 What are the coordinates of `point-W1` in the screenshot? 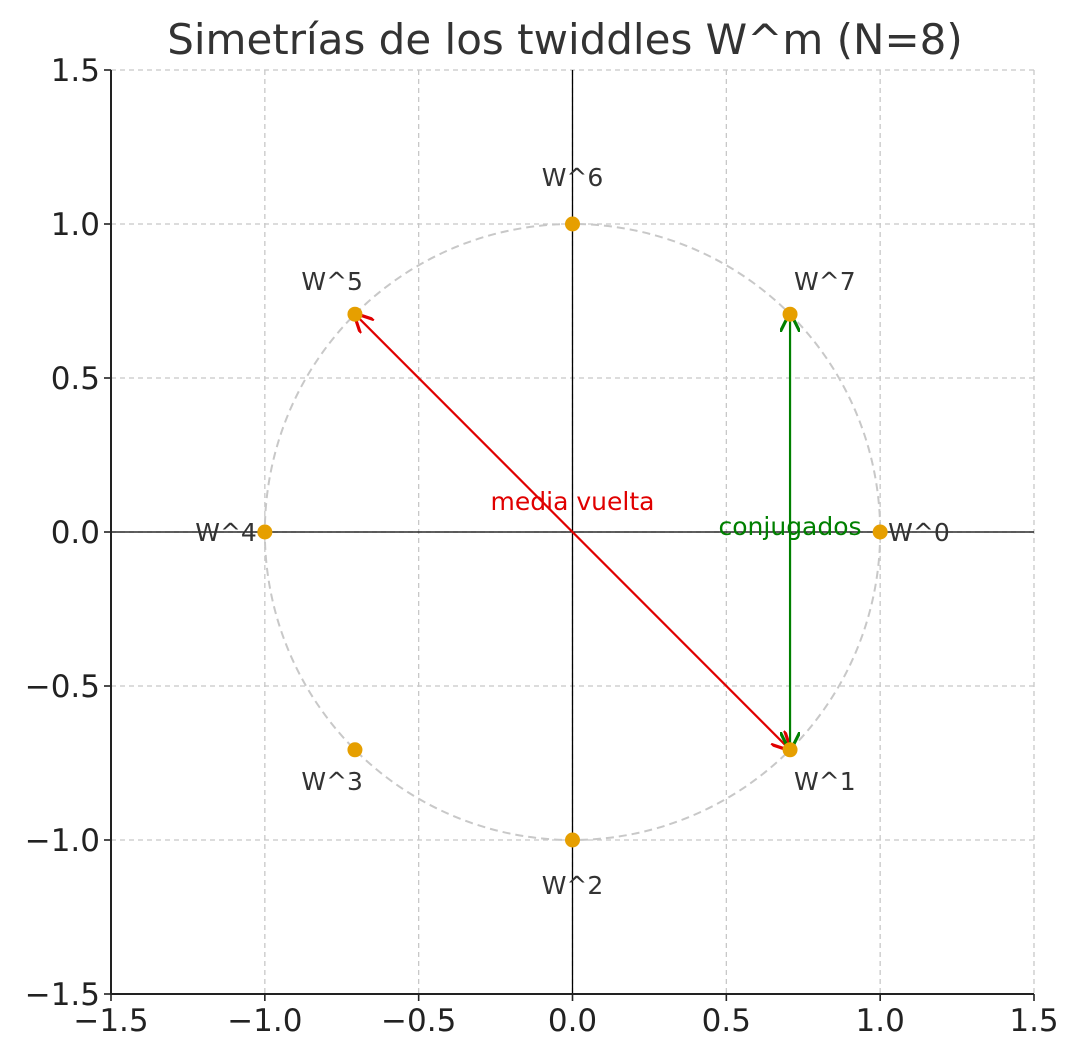 It's located at (790, 749).